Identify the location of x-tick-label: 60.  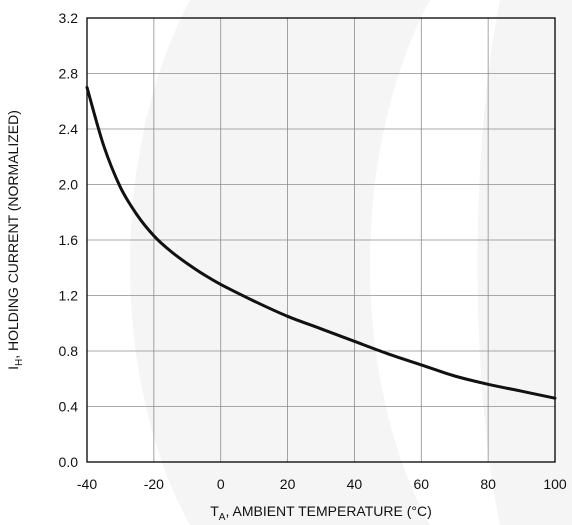
(421, 484).